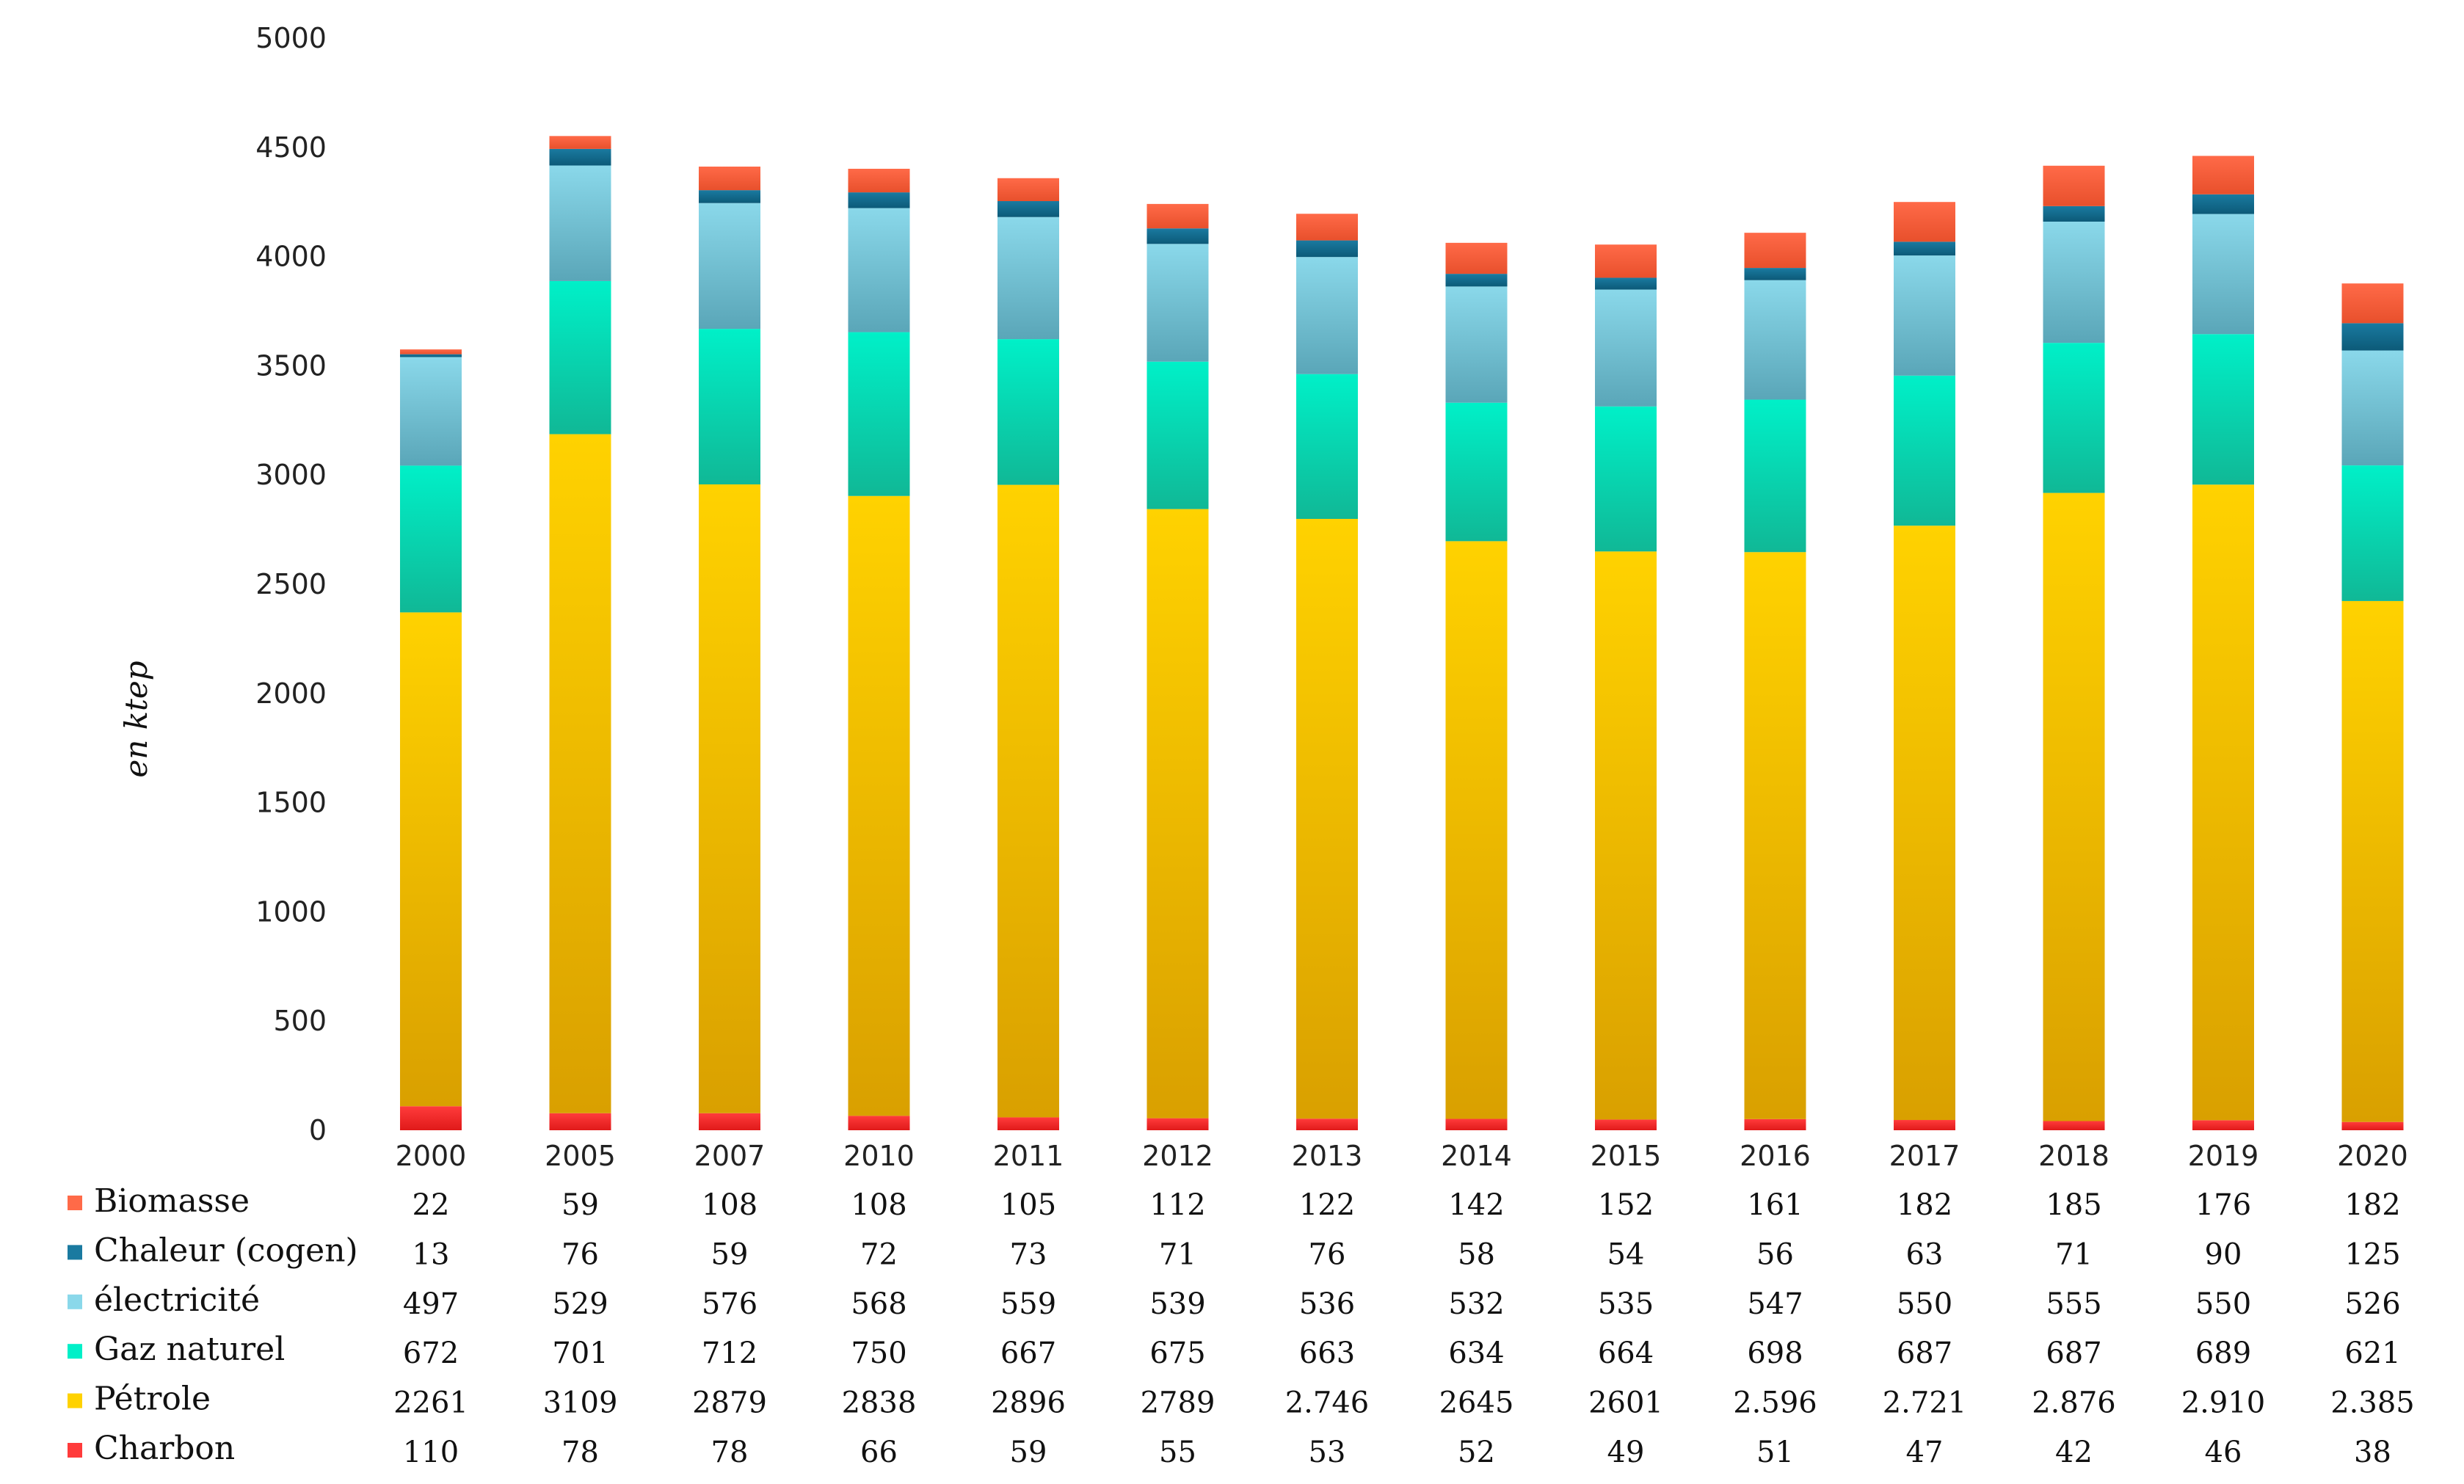  Describe the element at coordinates (2073, 1156) in the screenshot. I see `x-tick-label: 2018` at that location.